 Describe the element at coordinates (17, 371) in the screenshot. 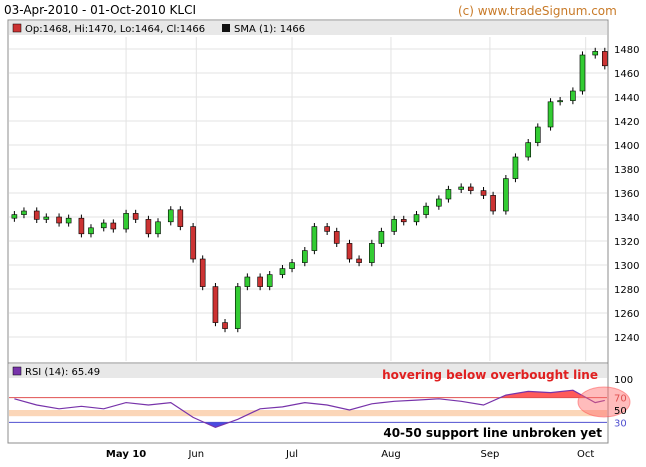

I see `rsi-swatch` at that location.